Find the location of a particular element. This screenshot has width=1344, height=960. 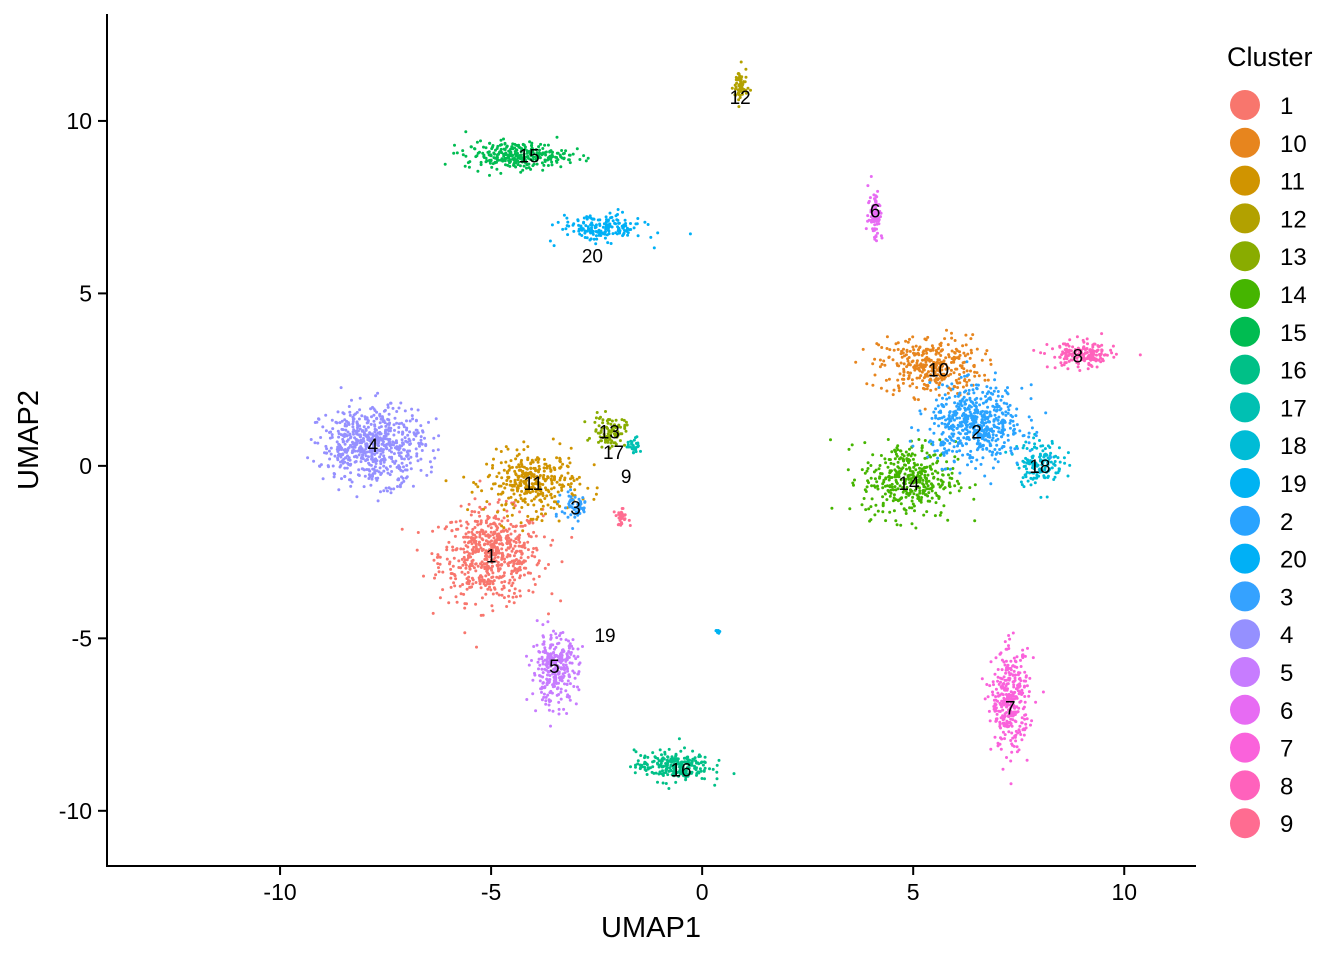

cluster-label: 10 is located at coordinates (938, 370).